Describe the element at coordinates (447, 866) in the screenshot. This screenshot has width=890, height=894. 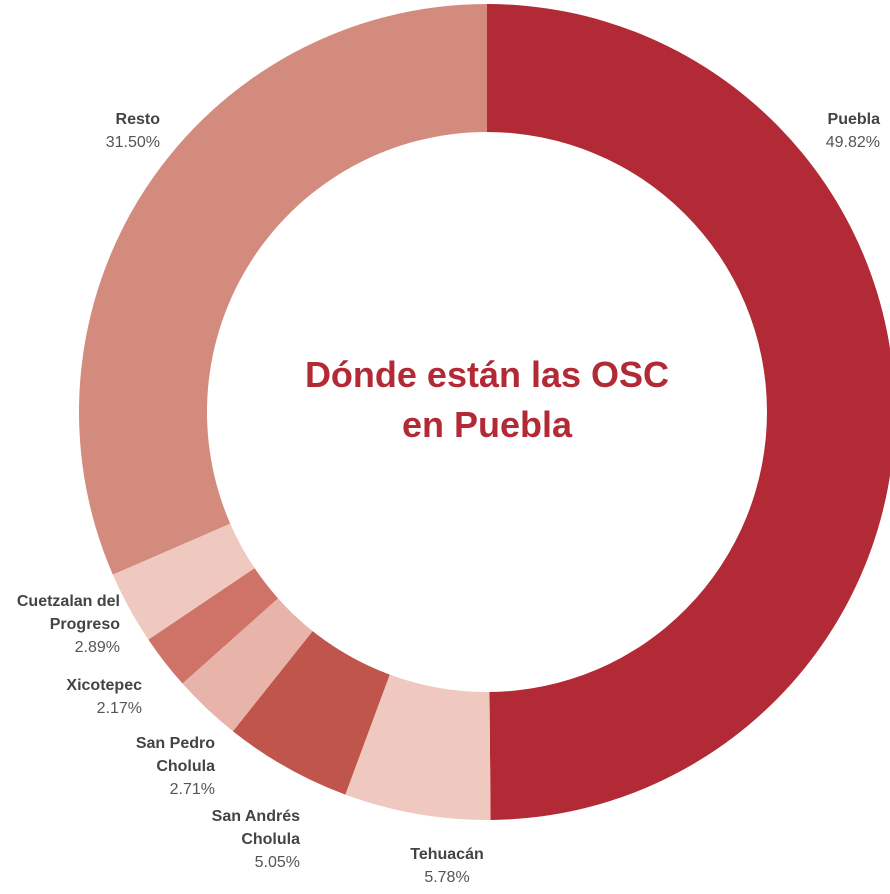
I see `slice-label: Tehuacán 5.78%` at that location.